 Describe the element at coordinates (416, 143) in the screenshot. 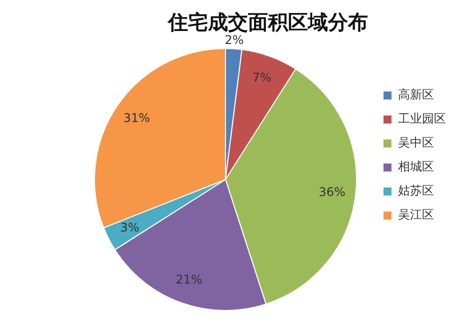

I see `legend-label: 吴中区` at that location.